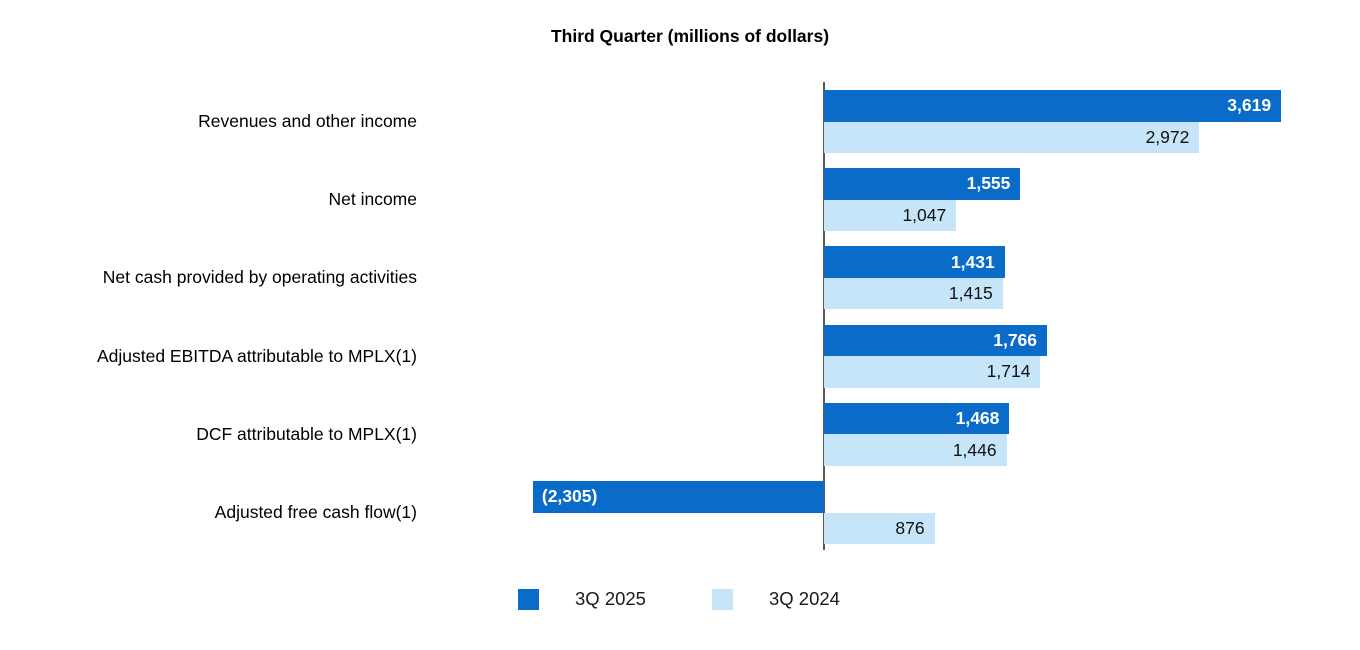  Describe the element at coordinates (690, 36) in the screenshot. I see `chart-title: Third Quarter (millions of dollars)` at that location.